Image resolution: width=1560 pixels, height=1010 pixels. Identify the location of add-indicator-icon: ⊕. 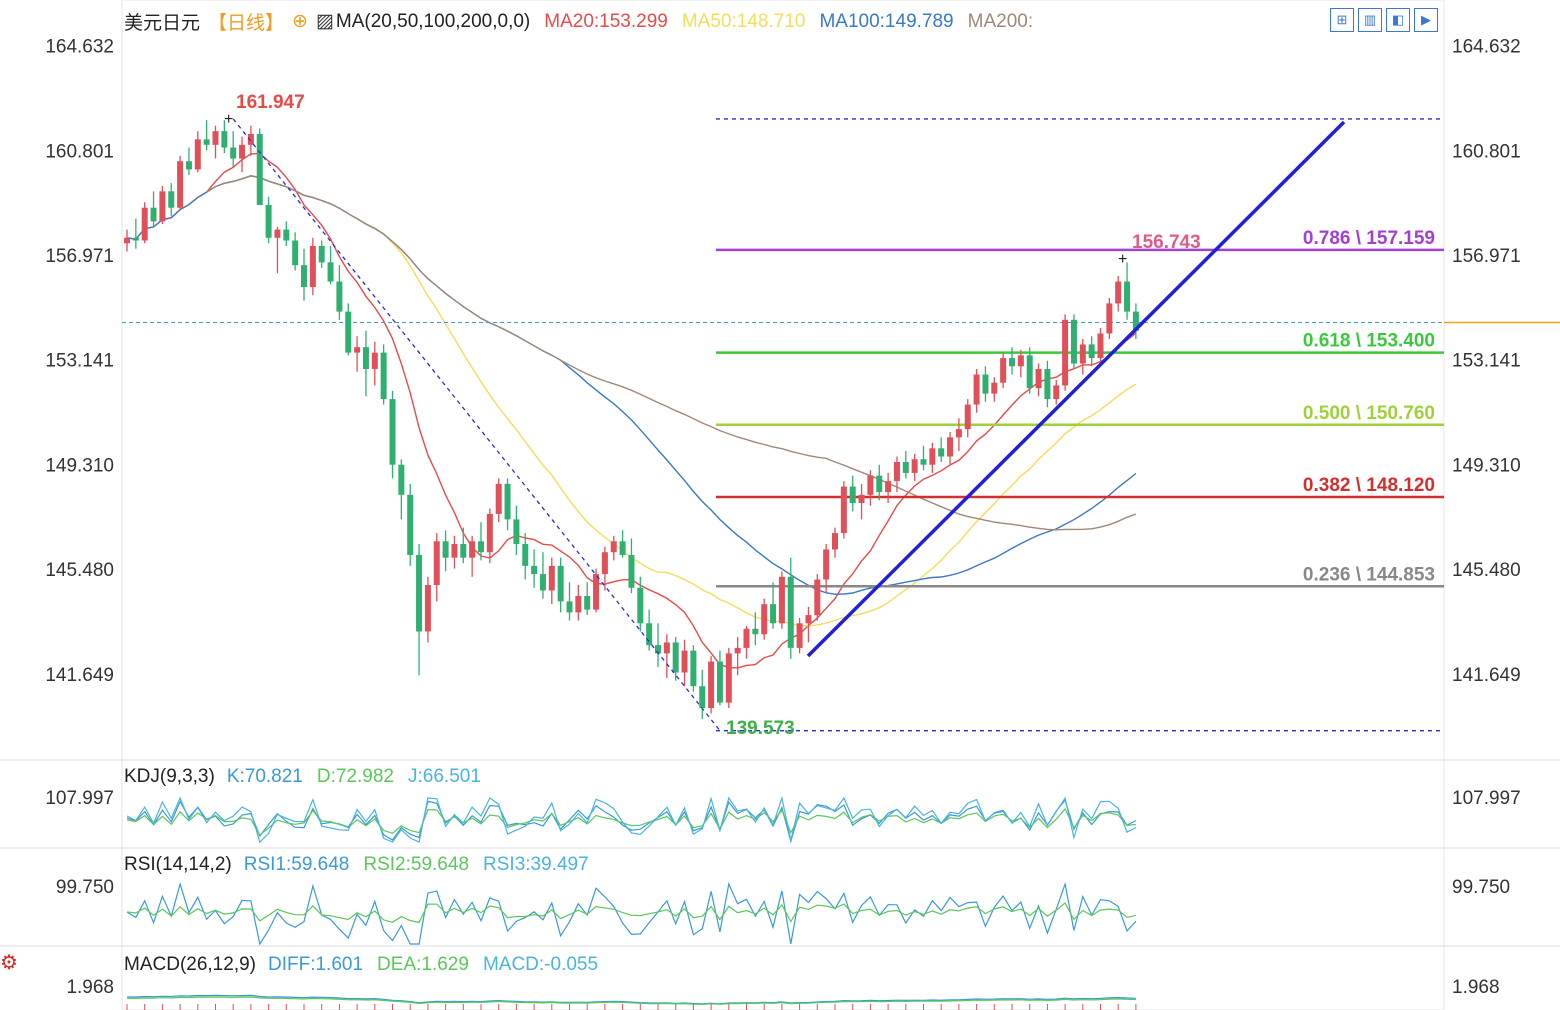
(300, 21).